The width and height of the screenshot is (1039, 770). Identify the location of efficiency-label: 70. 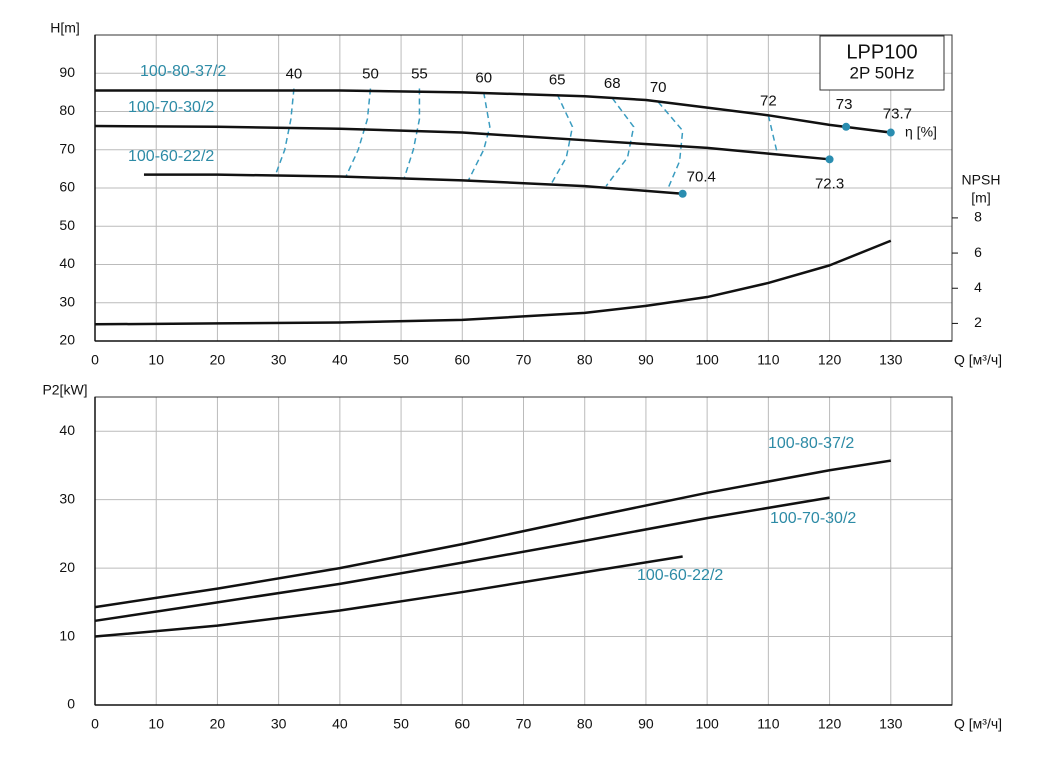
(658, 87).